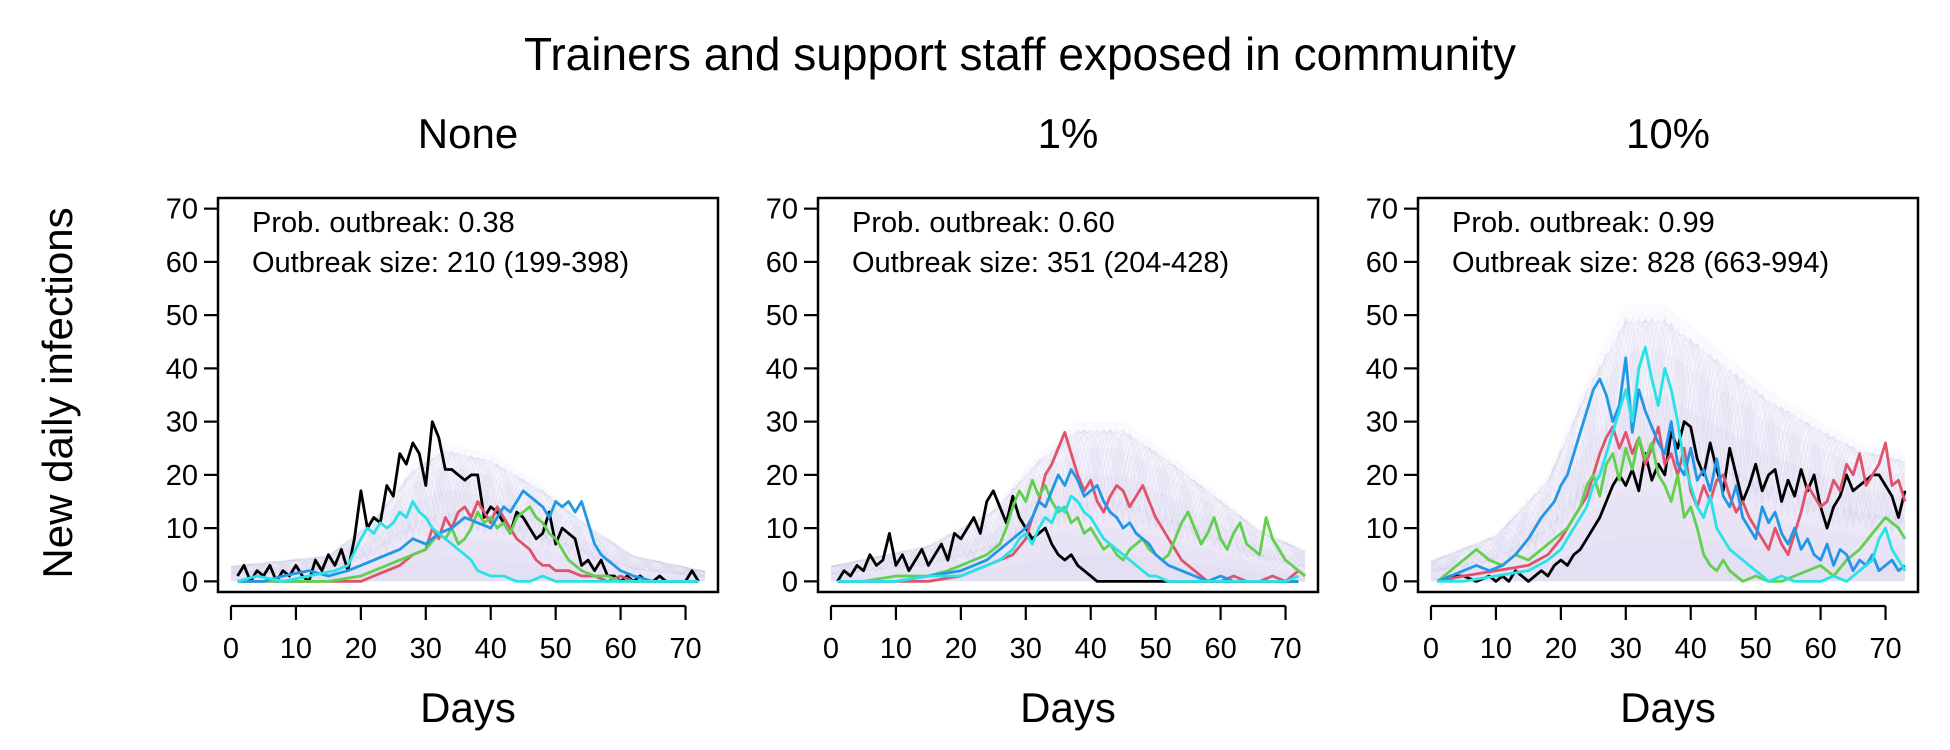 This screenshot has width=1950, height=750. I want to click on annotation-prob-outbreak: Prob. outbreak: 0.60, so click(983, 223).